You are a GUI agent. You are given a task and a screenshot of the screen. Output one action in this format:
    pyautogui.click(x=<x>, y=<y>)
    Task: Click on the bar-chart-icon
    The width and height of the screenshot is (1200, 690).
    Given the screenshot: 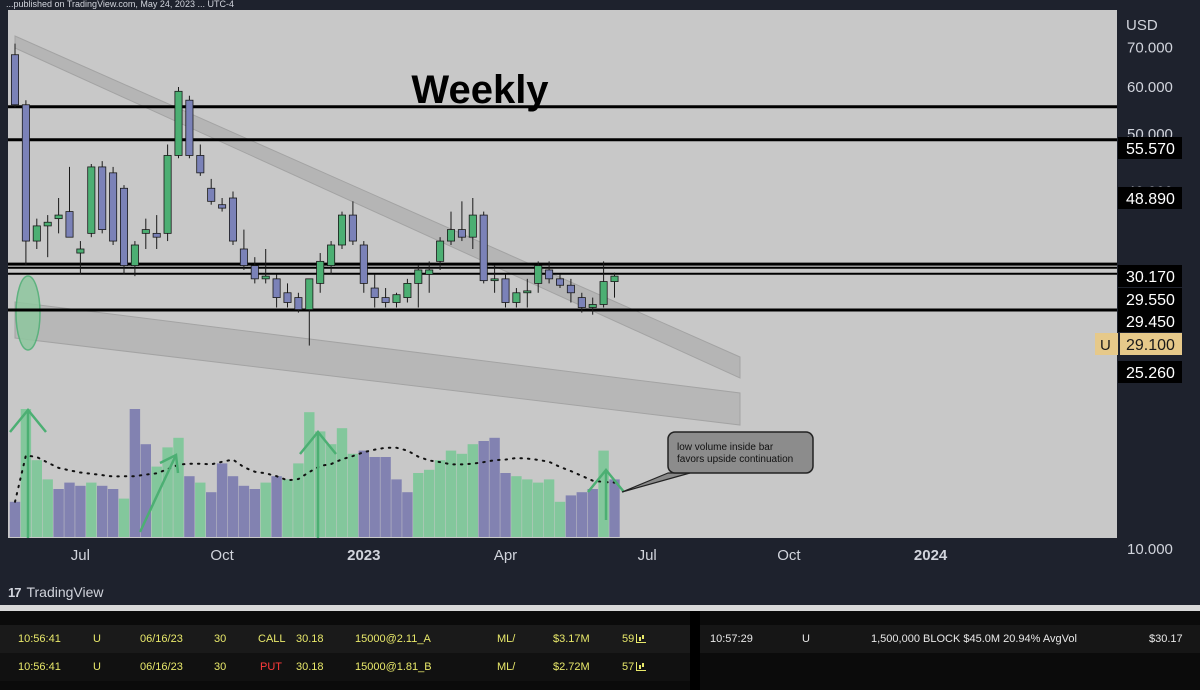 What is the action you would take?
    pyautogui.click(x=641, y=666)
    